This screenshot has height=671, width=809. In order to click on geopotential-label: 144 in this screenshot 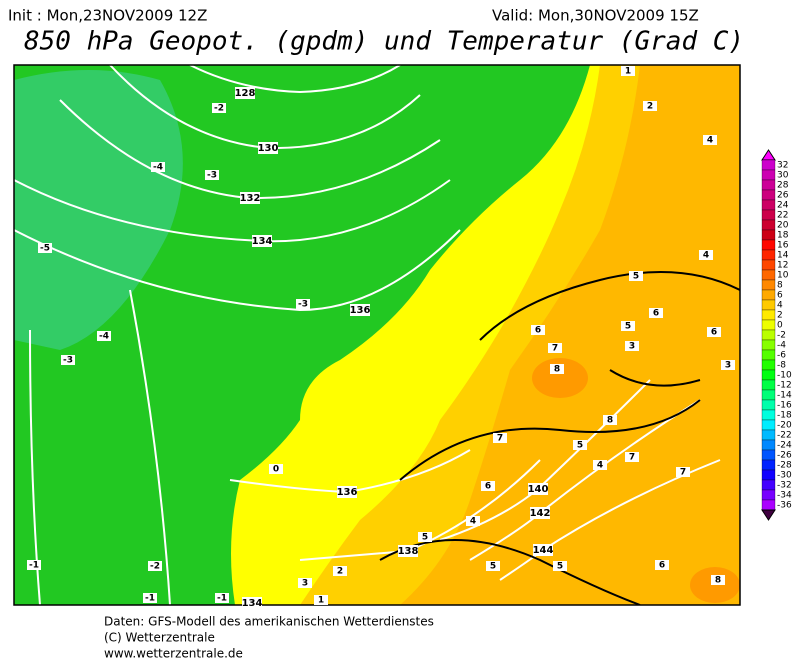, I will do `click(543, 550)`.